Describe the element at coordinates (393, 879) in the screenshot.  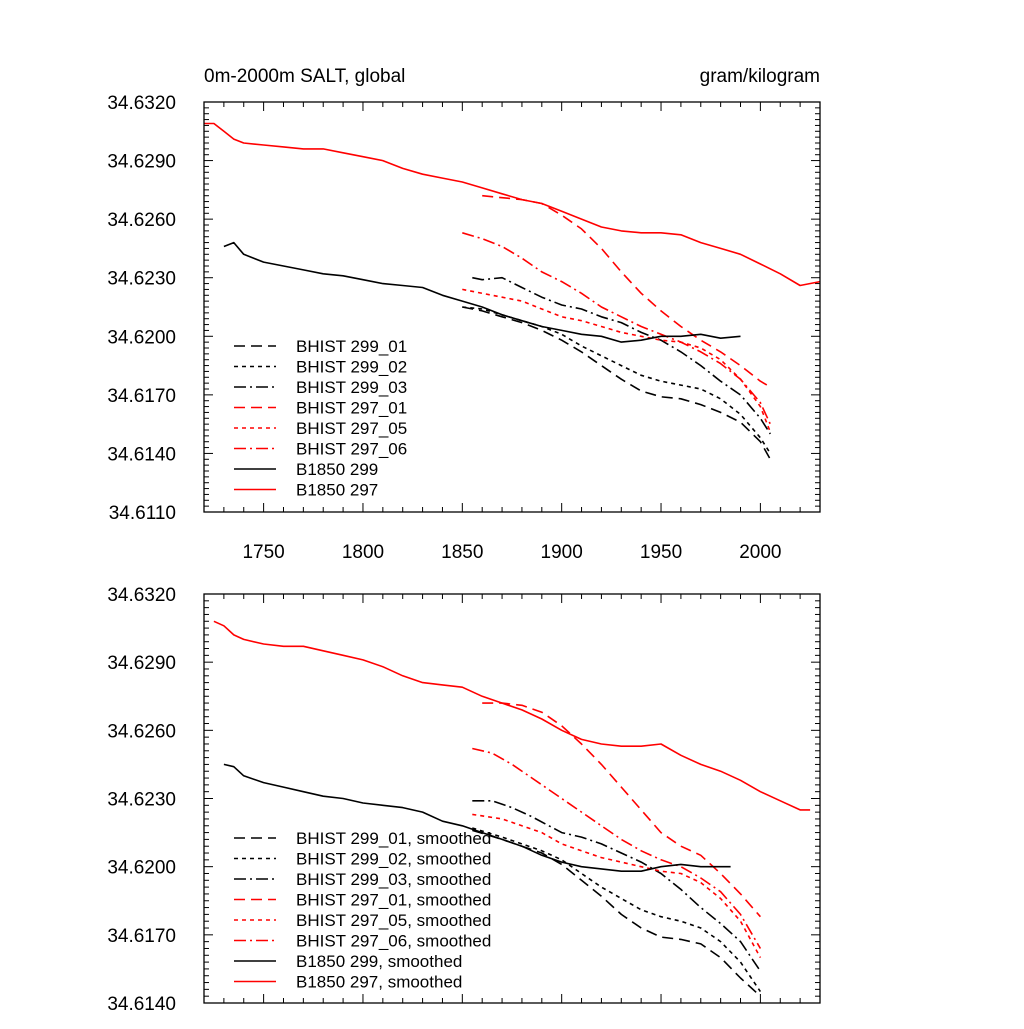
I see `legend-label: BHIST 299_03, smoothed` at that location.